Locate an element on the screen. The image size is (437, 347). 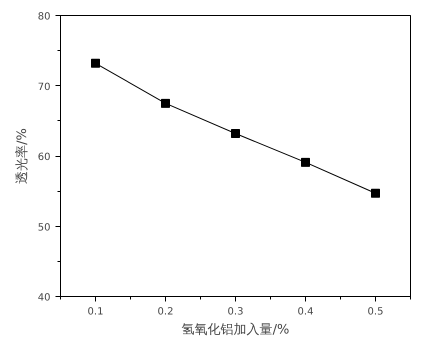
y-tick-label: 50 is located at coordinates (44, 228).